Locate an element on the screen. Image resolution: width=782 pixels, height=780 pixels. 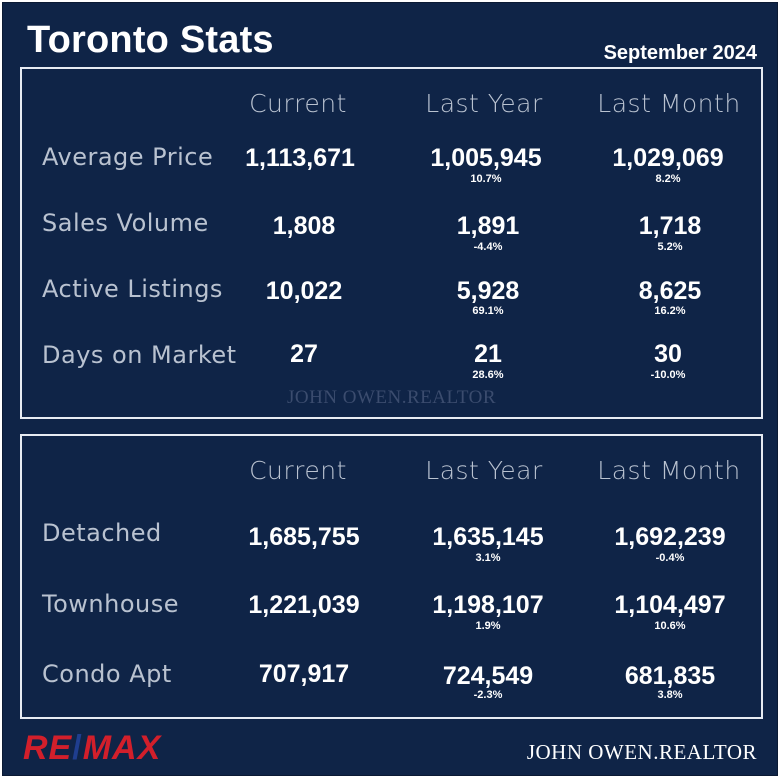
detached-last-month: 1,692,239 is located at coordinates (670, 537).